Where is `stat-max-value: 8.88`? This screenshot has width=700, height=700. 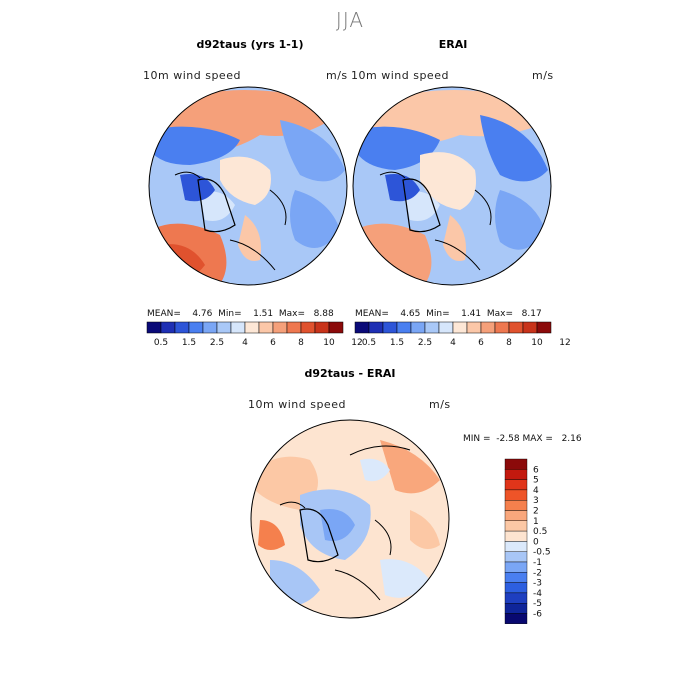 stat-max-value: 8.88 is located at coordinates (323, 314).